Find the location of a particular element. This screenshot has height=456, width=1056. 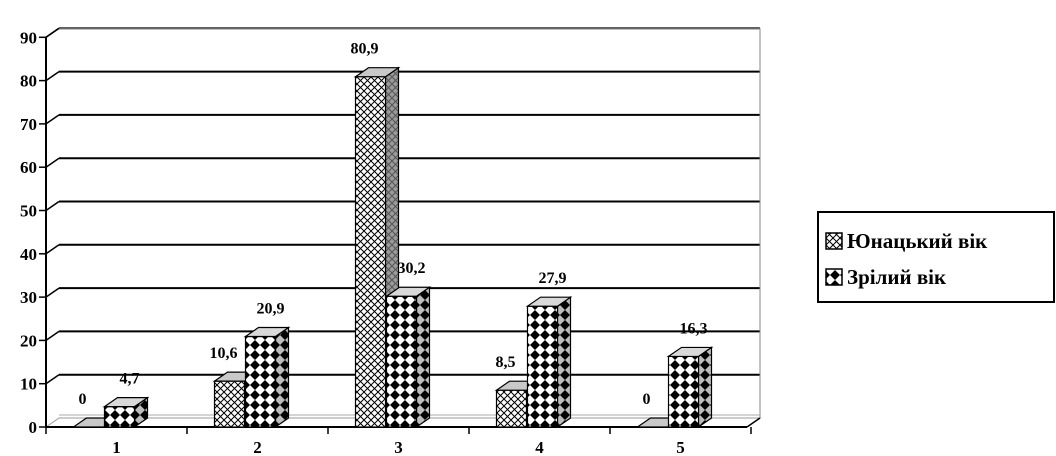

data-label: 4,7 is located at coordinates (130, 379).